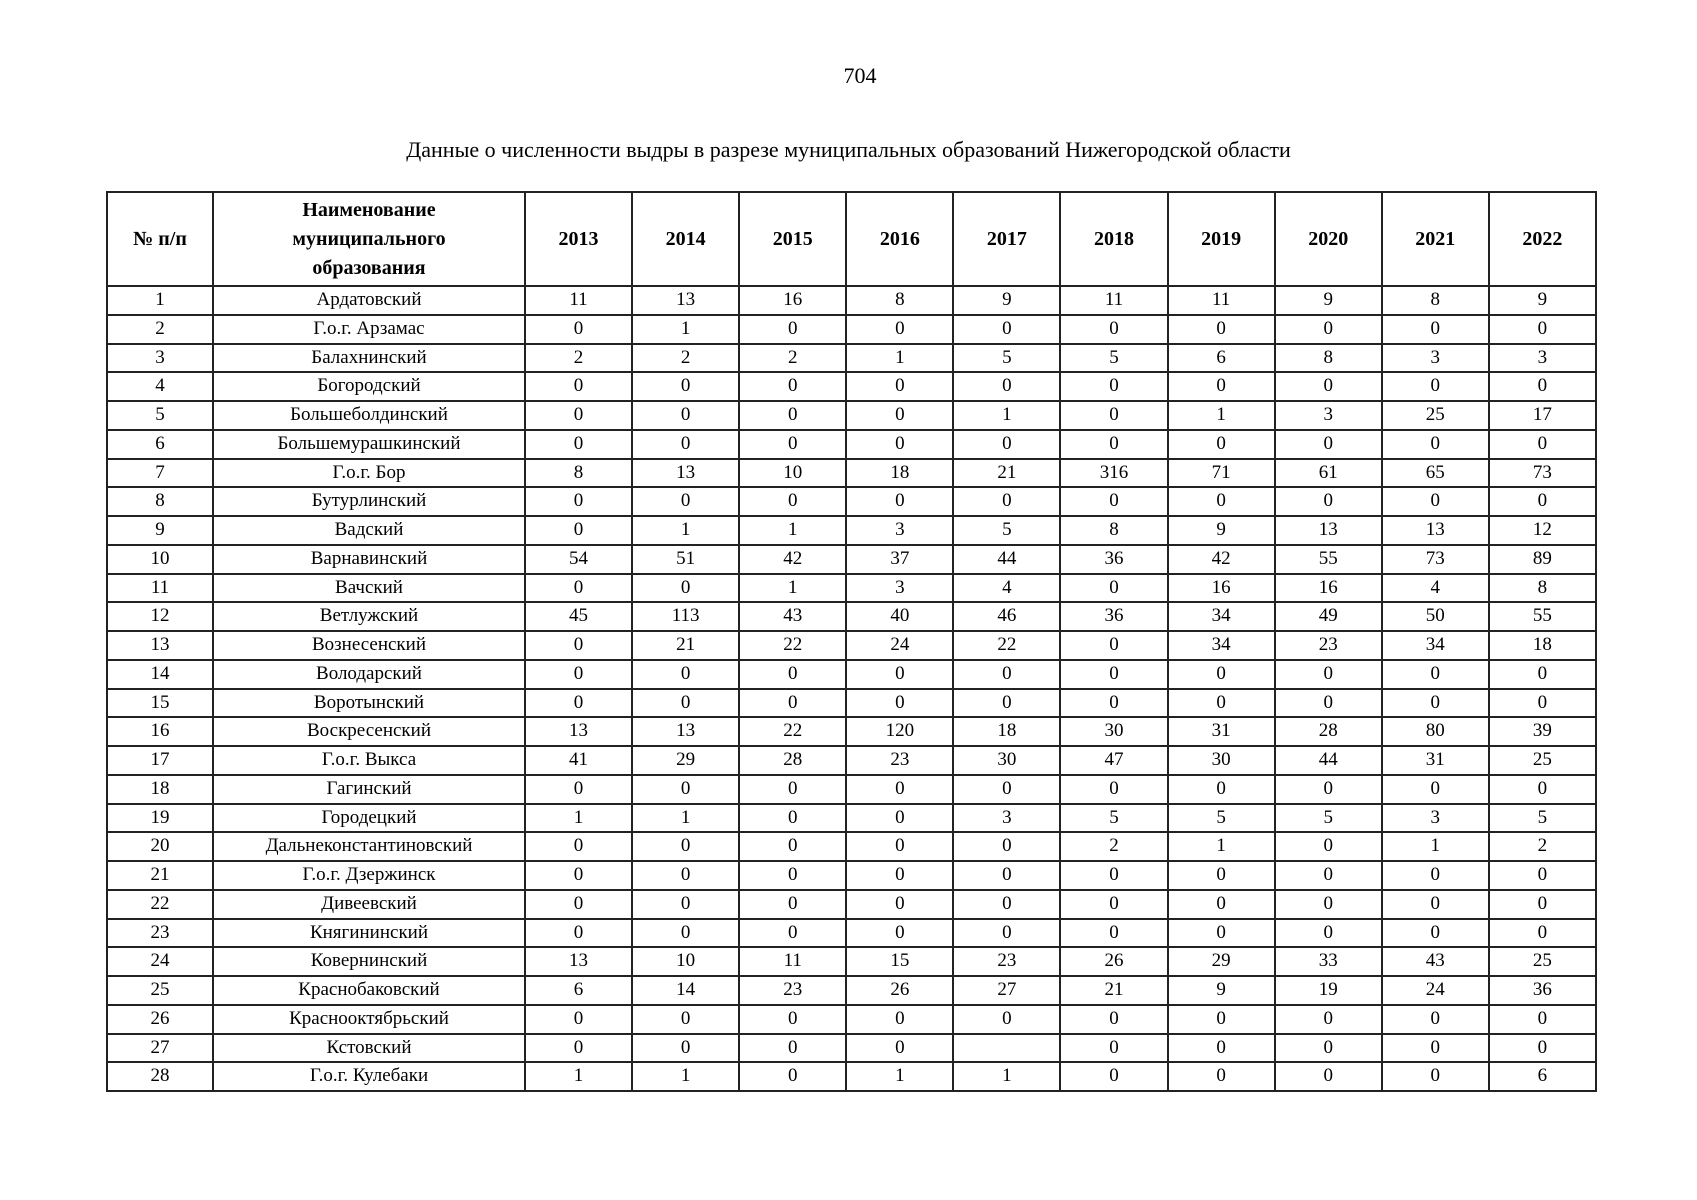  I want to click on count-value-cell: 47, so click(1114, 760).